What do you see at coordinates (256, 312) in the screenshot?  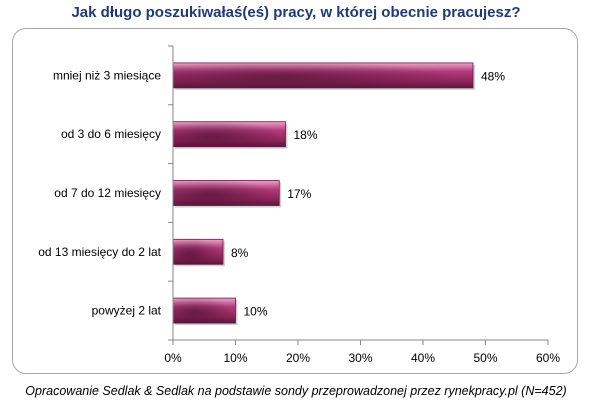 I see `data-label: 10%` at bounding box center [256, 312].